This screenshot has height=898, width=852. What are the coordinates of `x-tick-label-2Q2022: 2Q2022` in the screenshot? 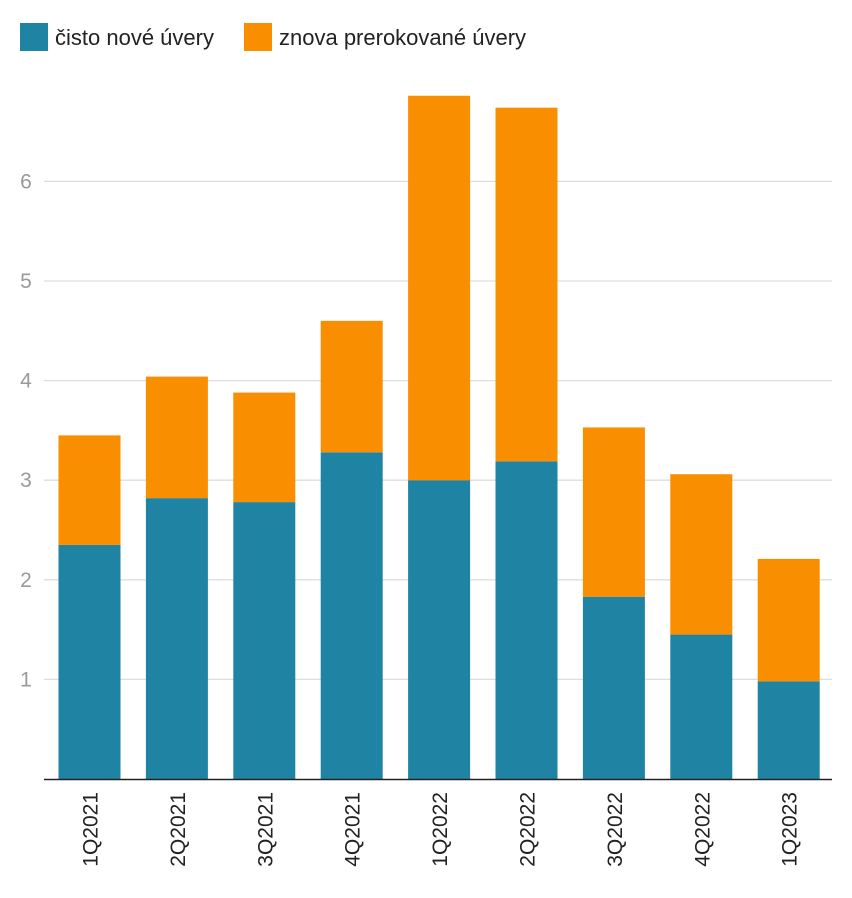 It's located at (528, 829).